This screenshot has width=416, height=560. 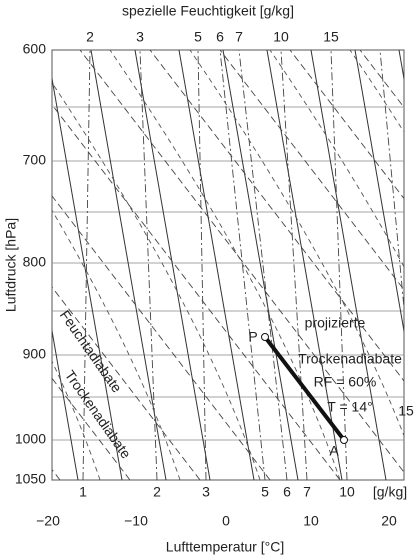 What do you see at coordinates (334, 451) in the screenshot?
I see `point-label: A` at bounding box center [334, 451].